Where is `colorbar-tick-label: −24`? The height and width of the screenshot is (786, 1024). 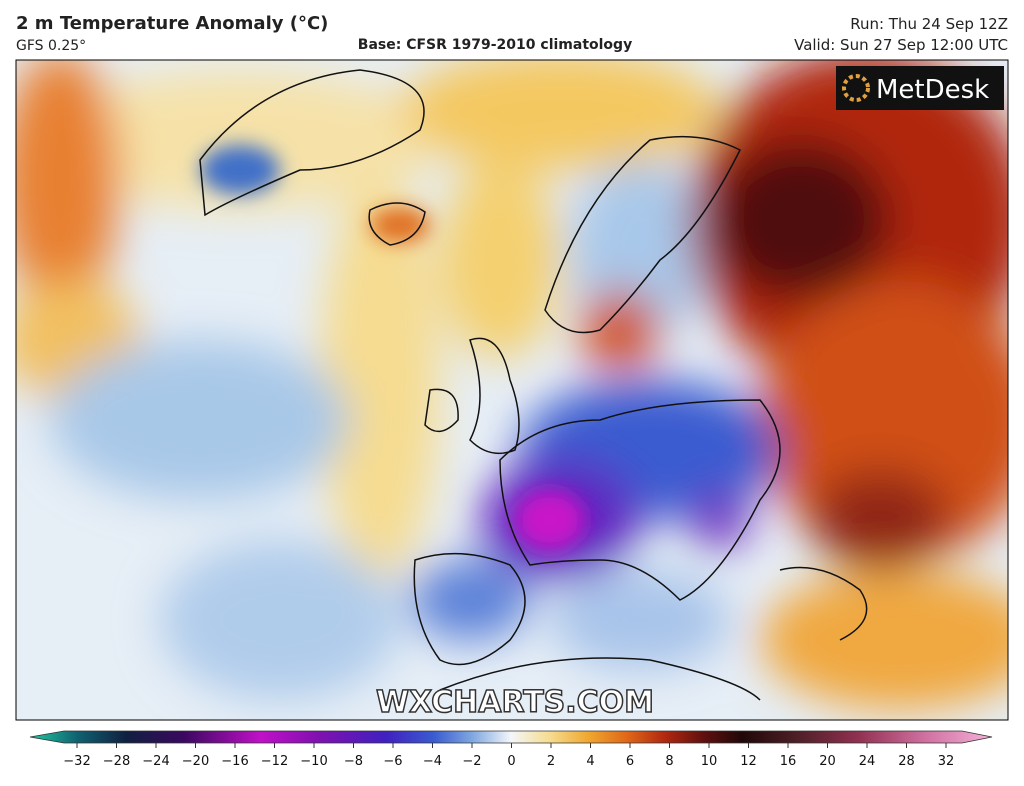 colorbar-tick-label: −24 is located at coordinates (155, 761).